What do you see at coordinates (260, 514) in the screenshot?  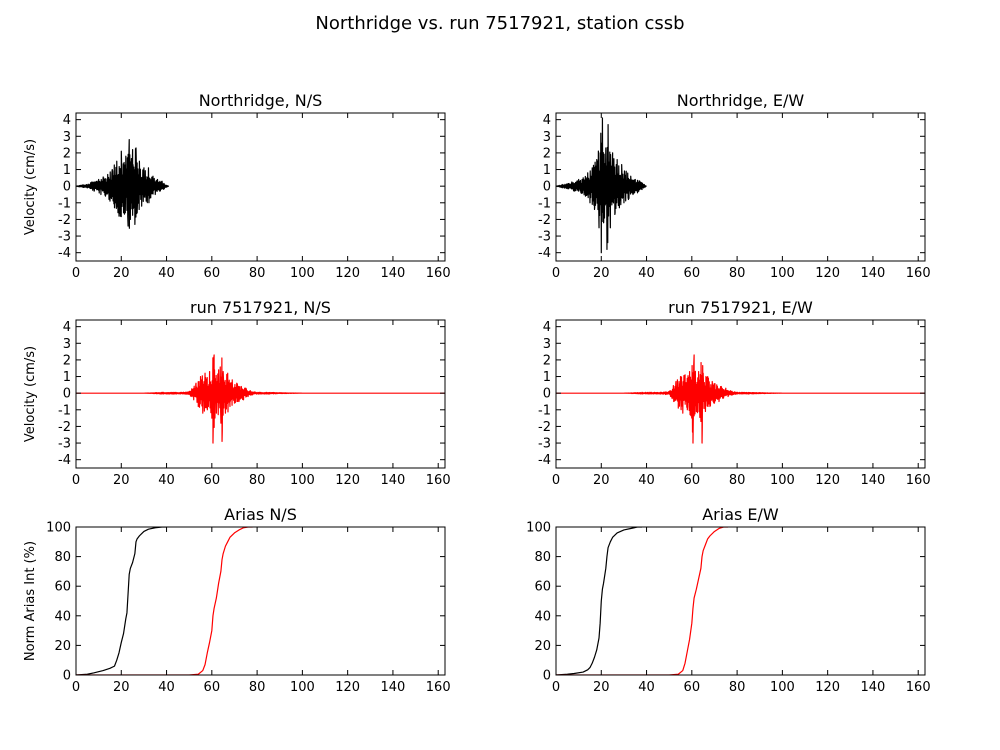 I see `panel-title: Arias N/S` at bounding box center [260, 514].